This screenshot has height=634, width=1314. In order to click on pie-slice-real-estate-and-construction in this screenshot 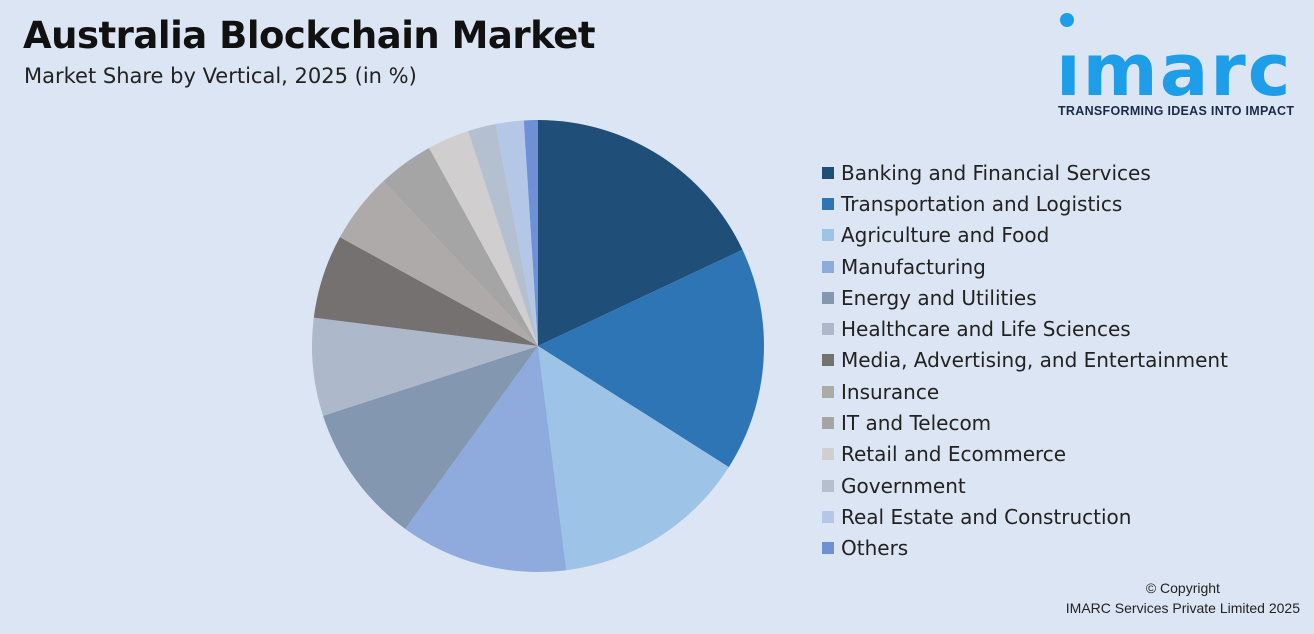, I will do `click(516, 233)`.